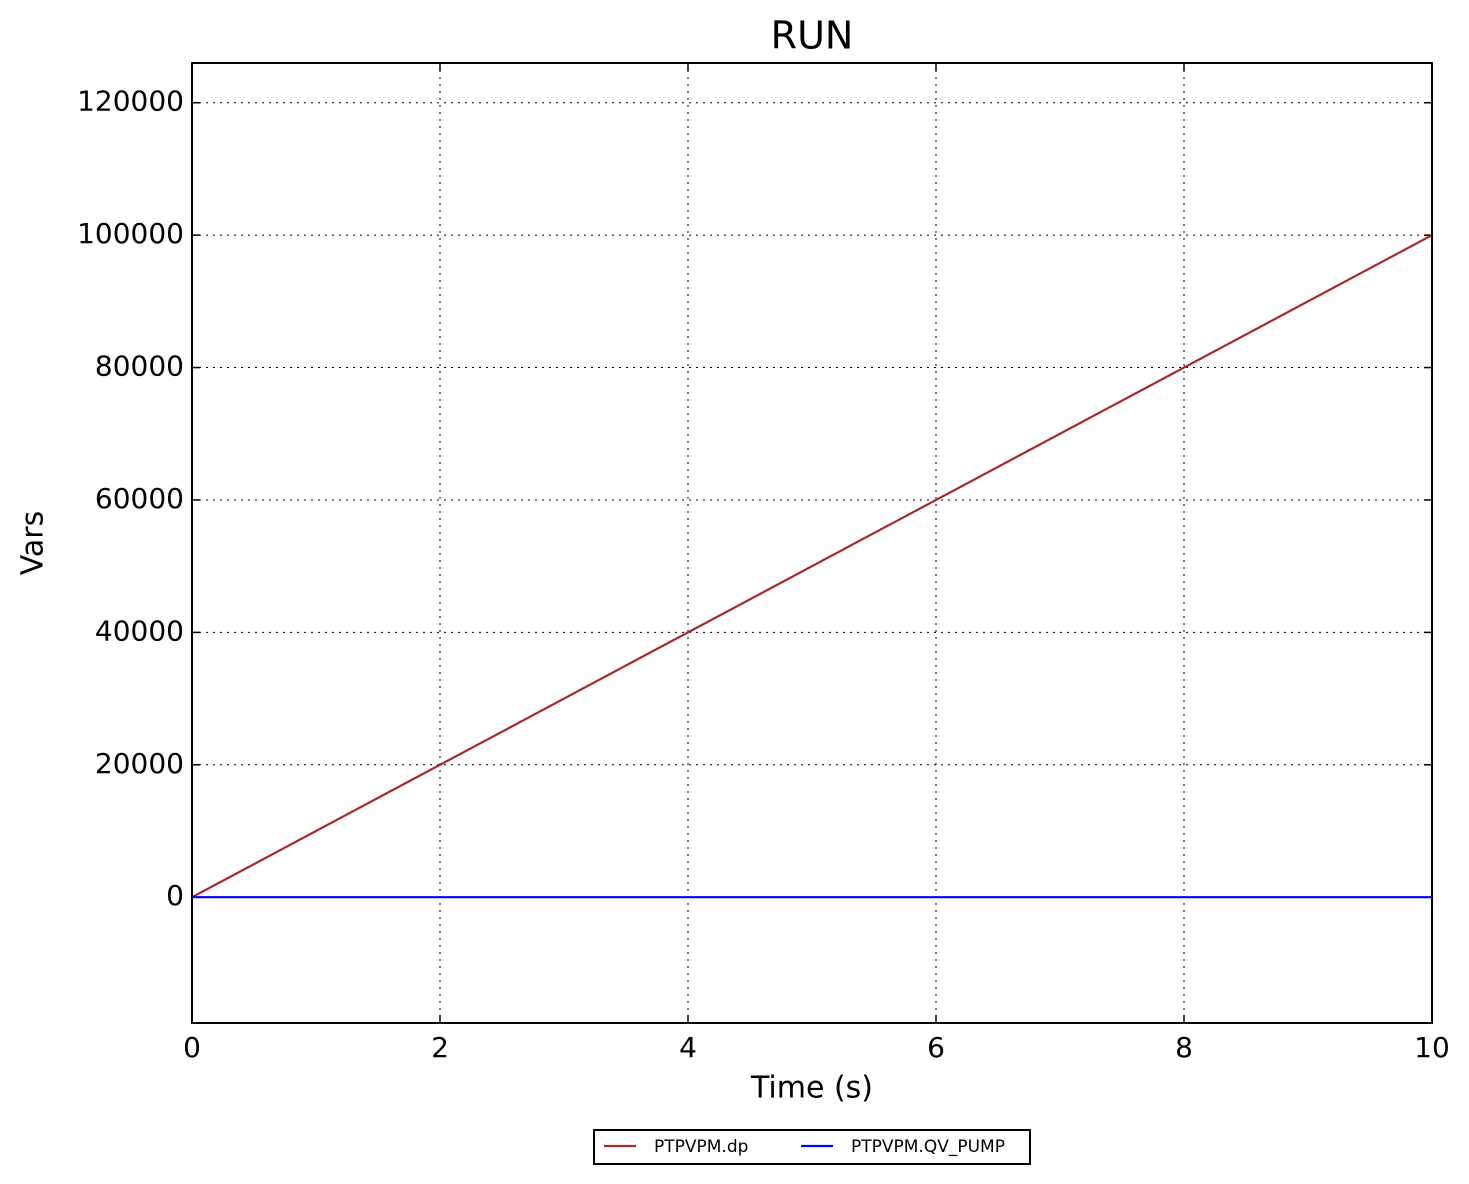  What do you see at coordinates (130, 233) in the screenshot?
I see `y-tick-label: 100000` at bounding box center [130, 233].